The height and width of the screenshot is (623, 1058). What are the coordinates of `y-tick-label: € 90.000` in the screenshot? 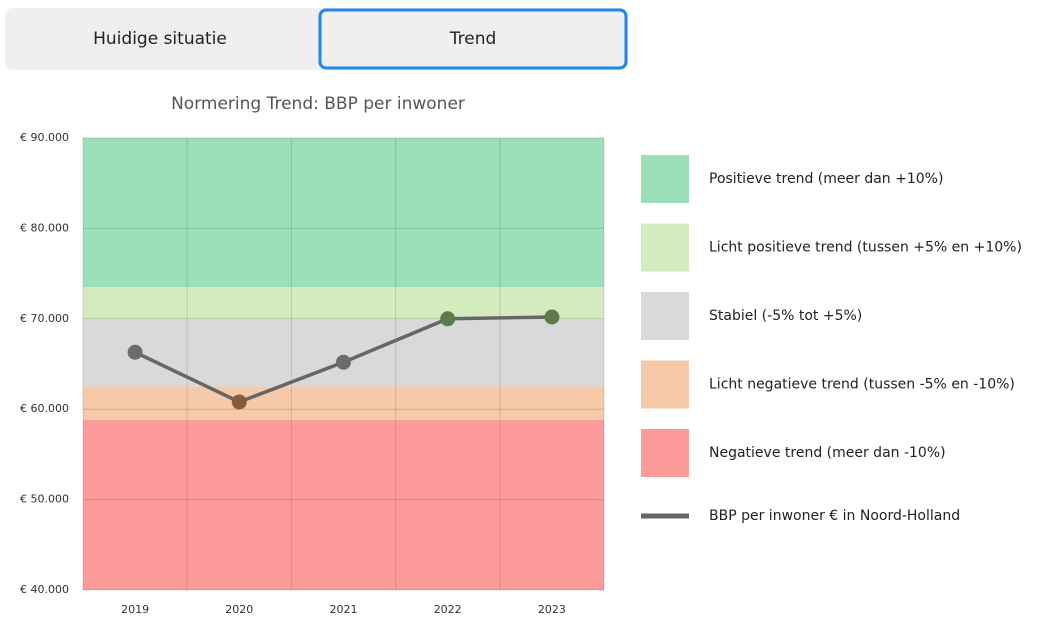 It's located at (44, 137).